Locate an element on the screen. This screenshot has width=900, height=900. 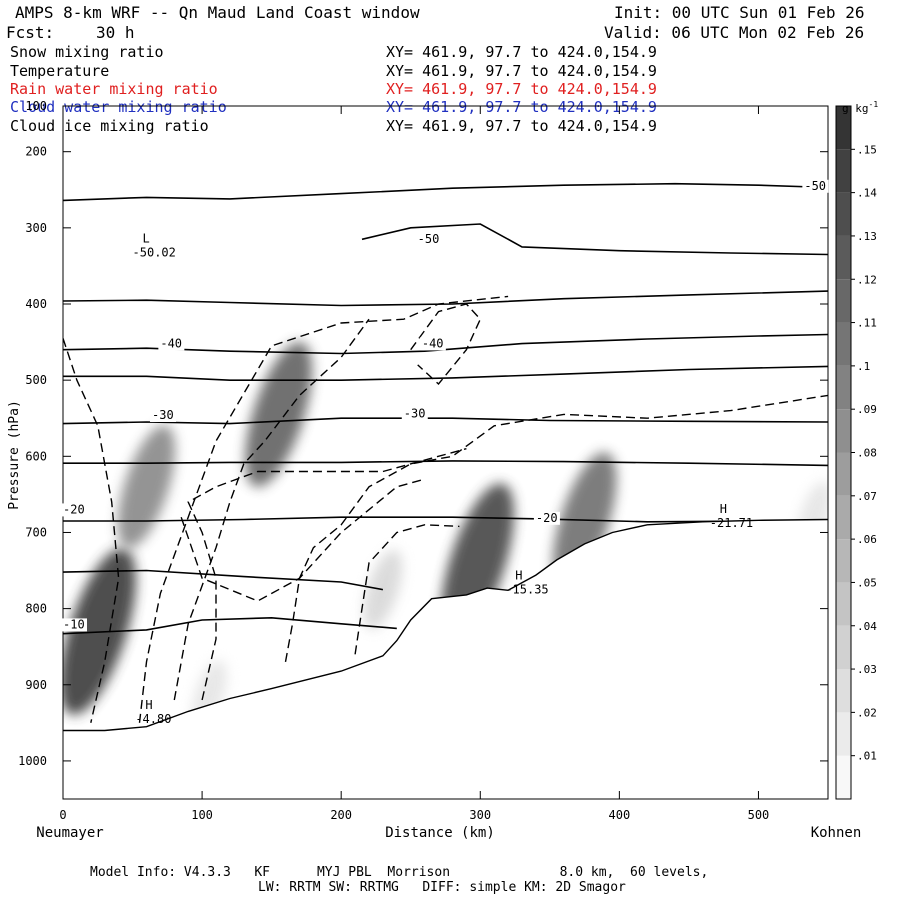
extremum-L: L is located at coordinates (146, 239).